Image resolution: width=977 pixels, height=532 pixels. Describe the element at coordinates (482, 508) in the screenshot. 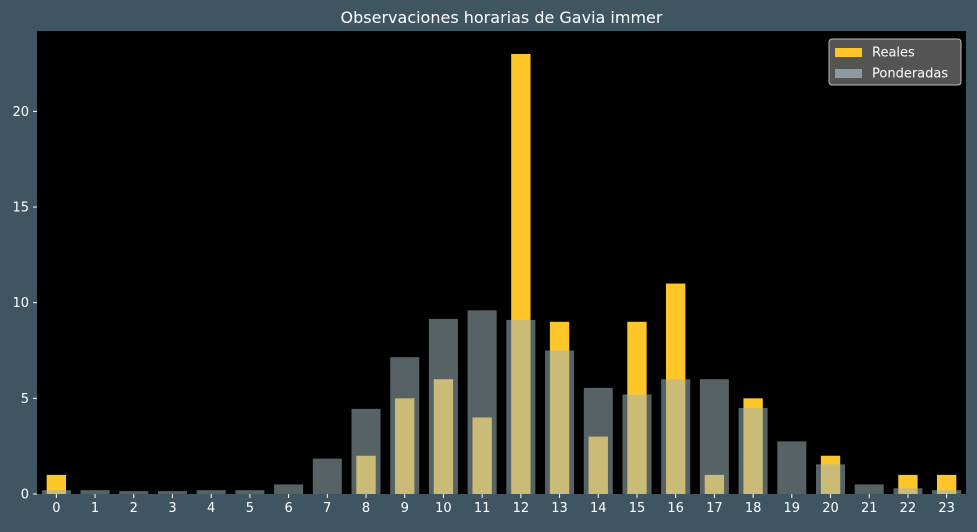

I see `x-tick-label: 11` at that location.